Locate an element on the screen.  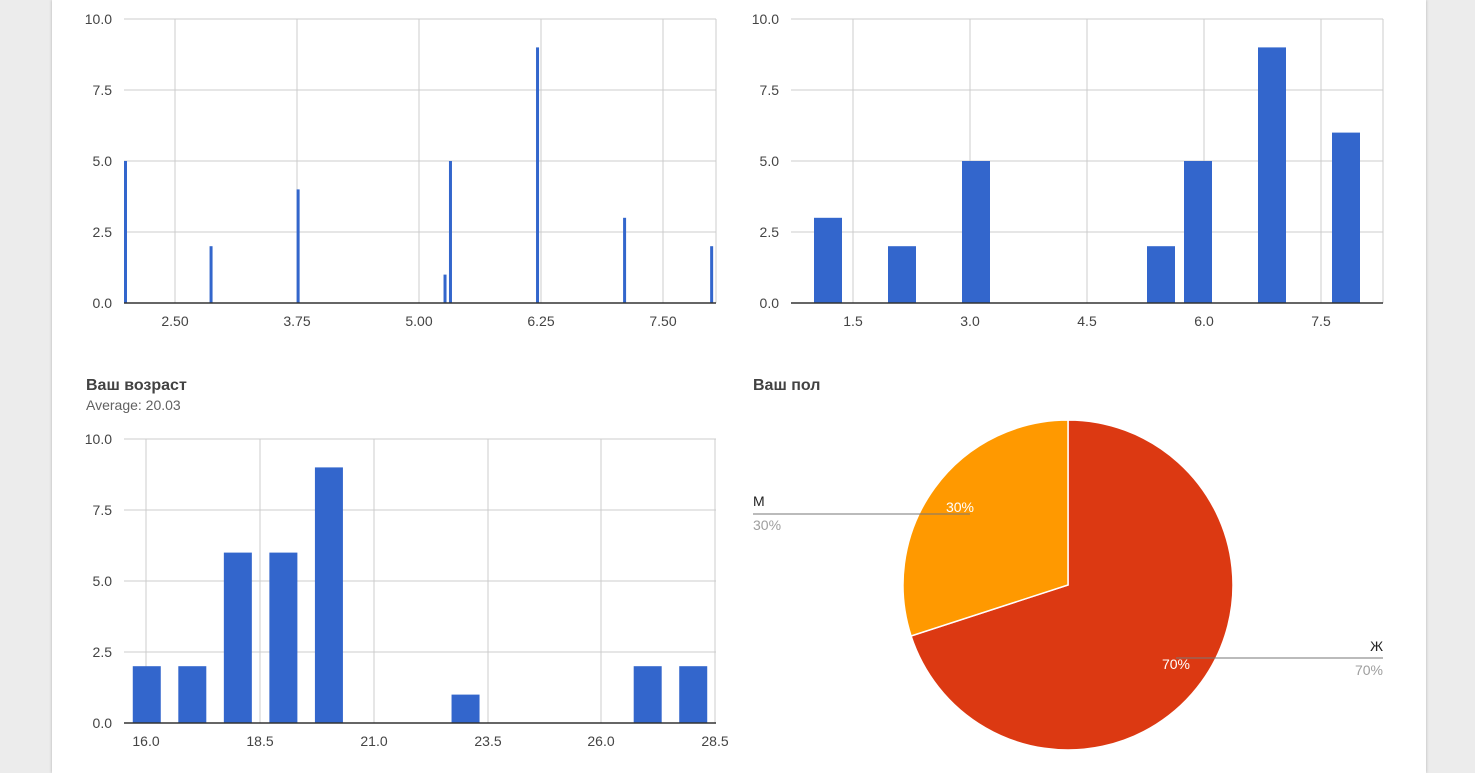
age-xtick-label: 21.0 is located at coordinates (373, 741).